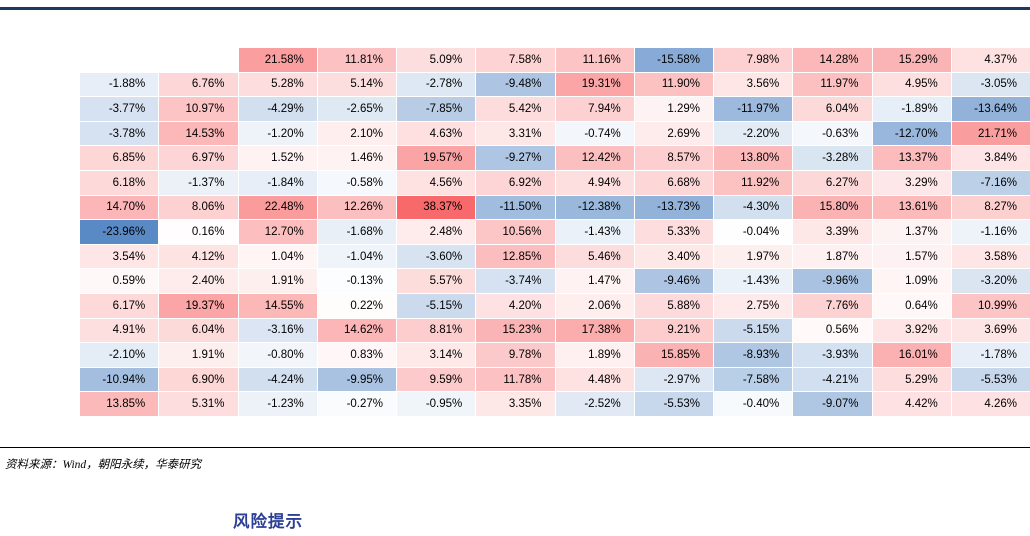  What do you see at coordinates (356, 355) in the screenshot?
I see `heatmap-cell: 0.83%` at bounding box center [356, 355].